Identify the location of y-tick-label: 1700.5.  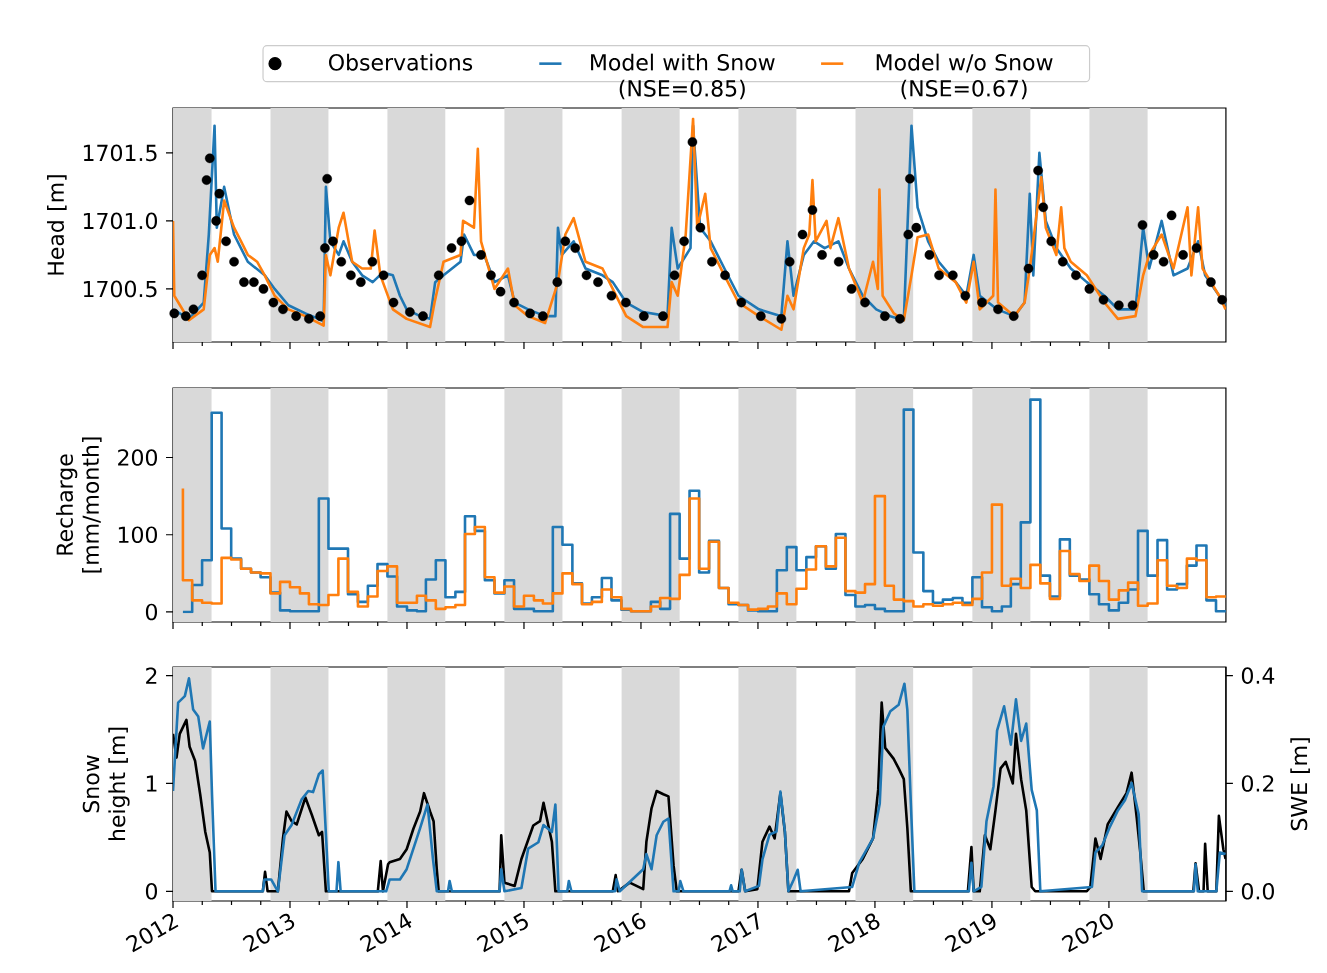
(120, 289).